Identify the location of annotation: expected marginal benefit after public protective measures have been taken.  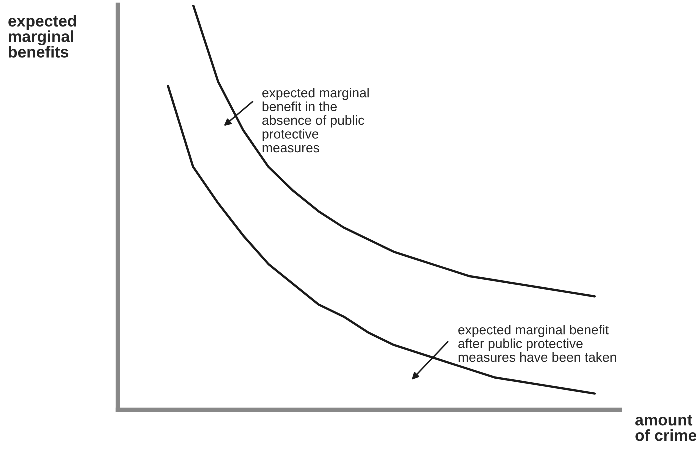
(537, 343).